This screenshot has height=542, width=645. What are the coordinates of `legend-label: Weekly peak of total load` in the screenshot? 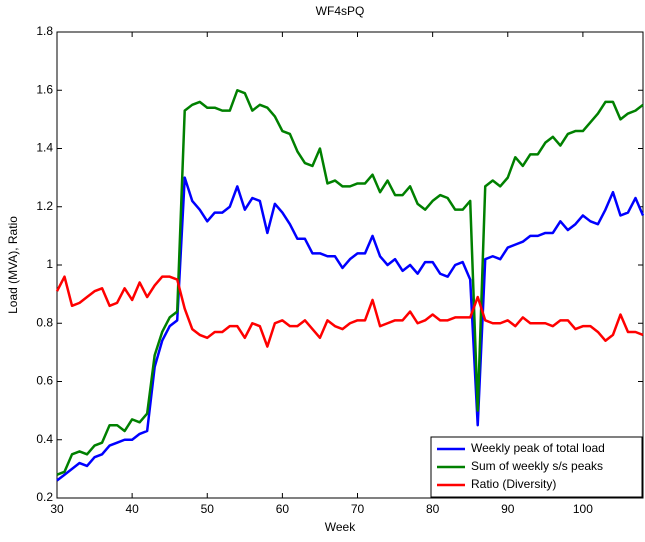 It's located at (538, 448).